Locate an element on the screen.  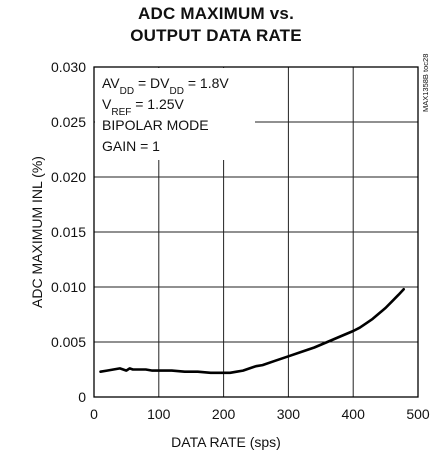
x-tick-label: 500 is located at coordinates (418, 414).